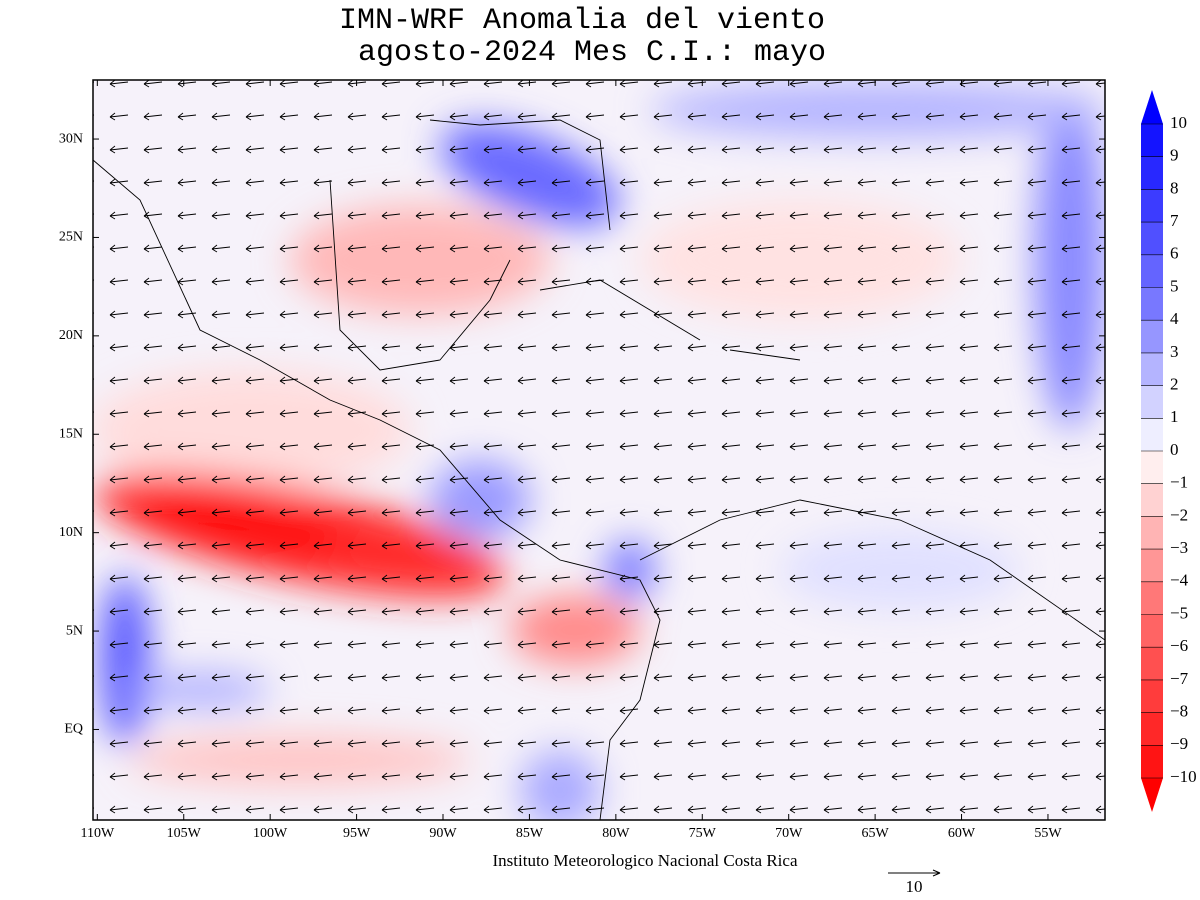 This screenshot has width=1200, height=900. I want to click on colorbar-label: 3, so click(1174, 351).